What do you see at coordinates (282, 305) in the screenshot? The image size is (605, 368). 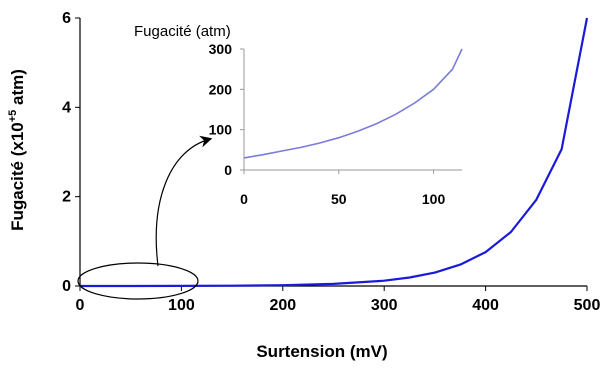 I see `main-x-tick-label: 200` at bounding box center [282, 305].